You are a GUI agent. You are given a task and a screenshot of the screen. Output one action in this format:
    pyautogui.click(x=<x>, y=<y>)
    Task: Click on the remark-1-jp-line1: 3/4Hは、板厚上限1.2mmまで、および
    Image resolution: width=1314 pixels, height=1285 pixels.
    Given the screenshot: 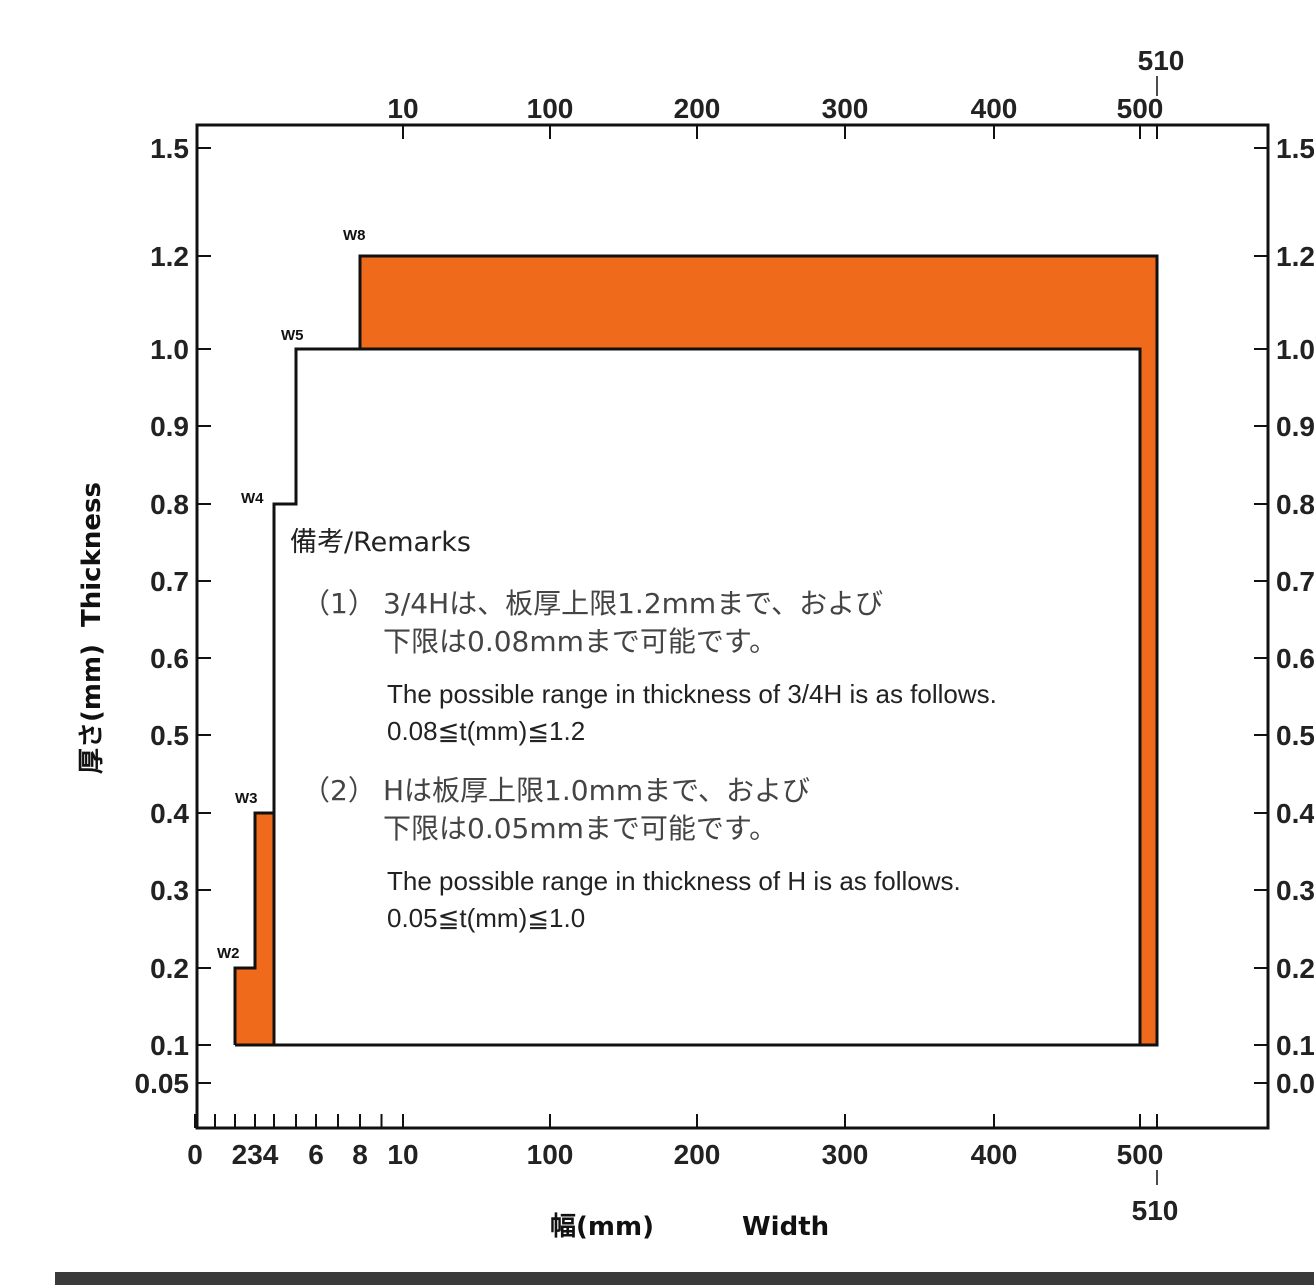 What is the action you would take?
    pyautogui.click(x=633, y=603)
    